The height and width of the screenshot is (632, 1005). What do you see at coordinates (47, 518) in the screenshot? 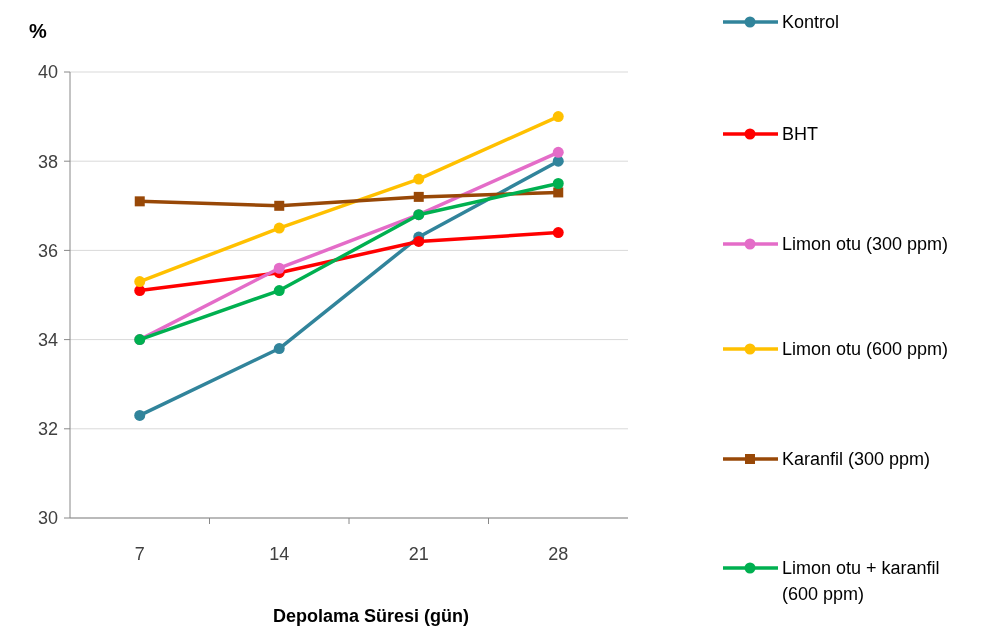
I see `y-tick-label: 30` at bounding box center [47, 518].